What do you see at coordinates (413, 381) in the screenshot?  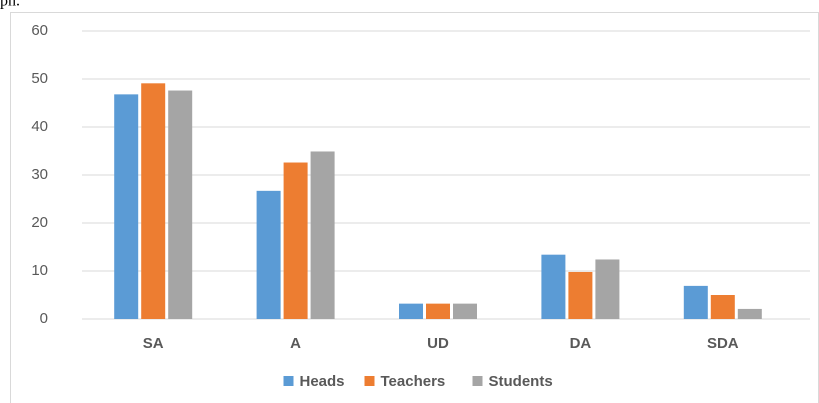 I see `legend-label: Teachers` at bounding box center [413, 381].